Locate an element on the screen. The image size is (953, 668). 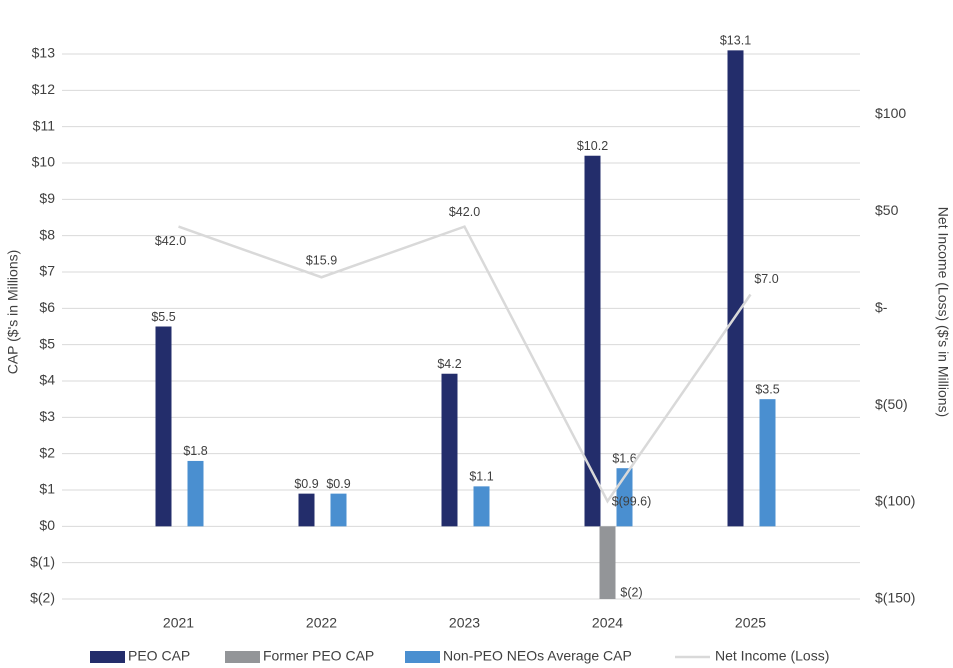
y-tick-label: $0 is located at coordinates (47, 525).